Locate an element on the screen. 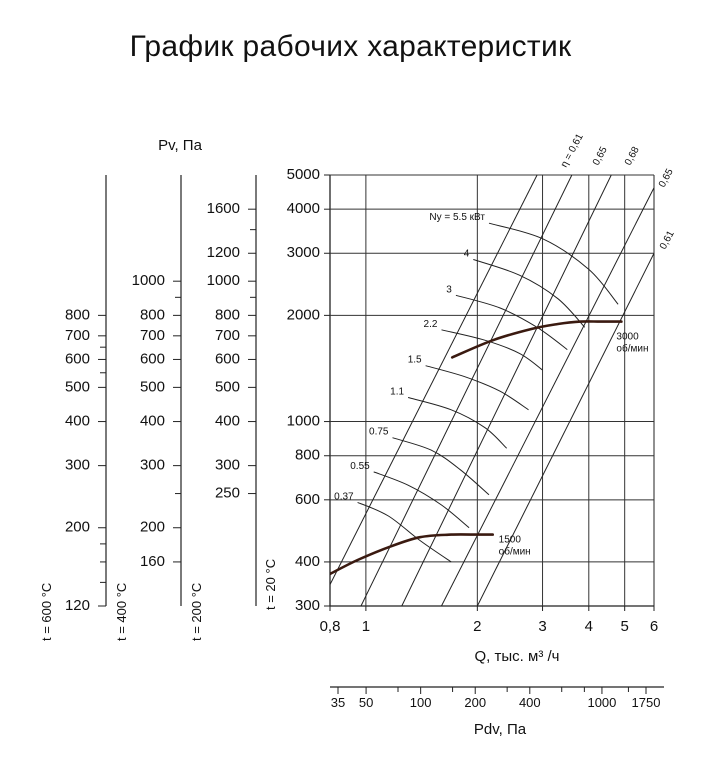  power-curve-label: 0.37 is located at coordinates (344, 496).